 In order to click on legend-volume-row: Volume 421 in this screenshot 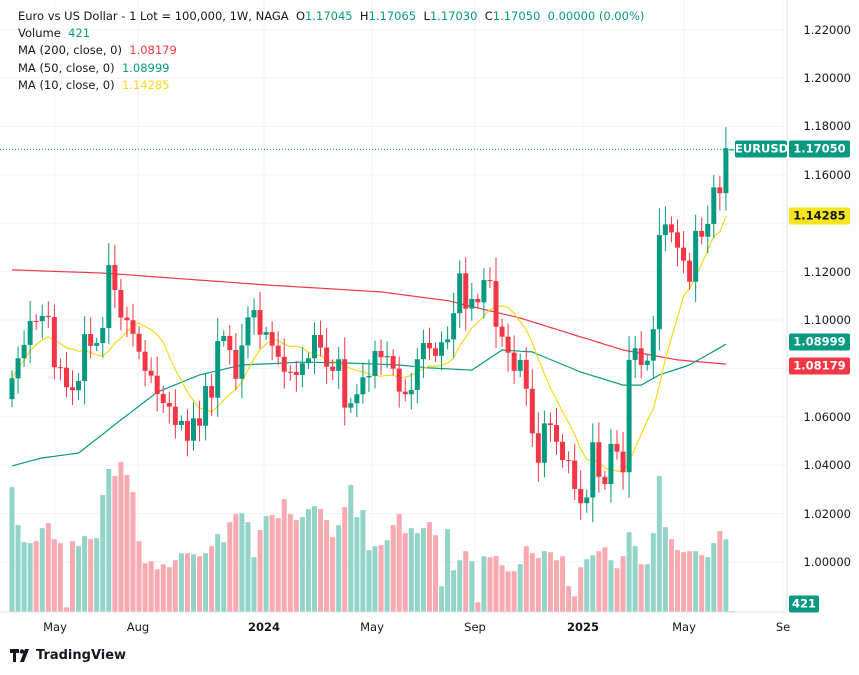, I will do `click(331, 33)`.